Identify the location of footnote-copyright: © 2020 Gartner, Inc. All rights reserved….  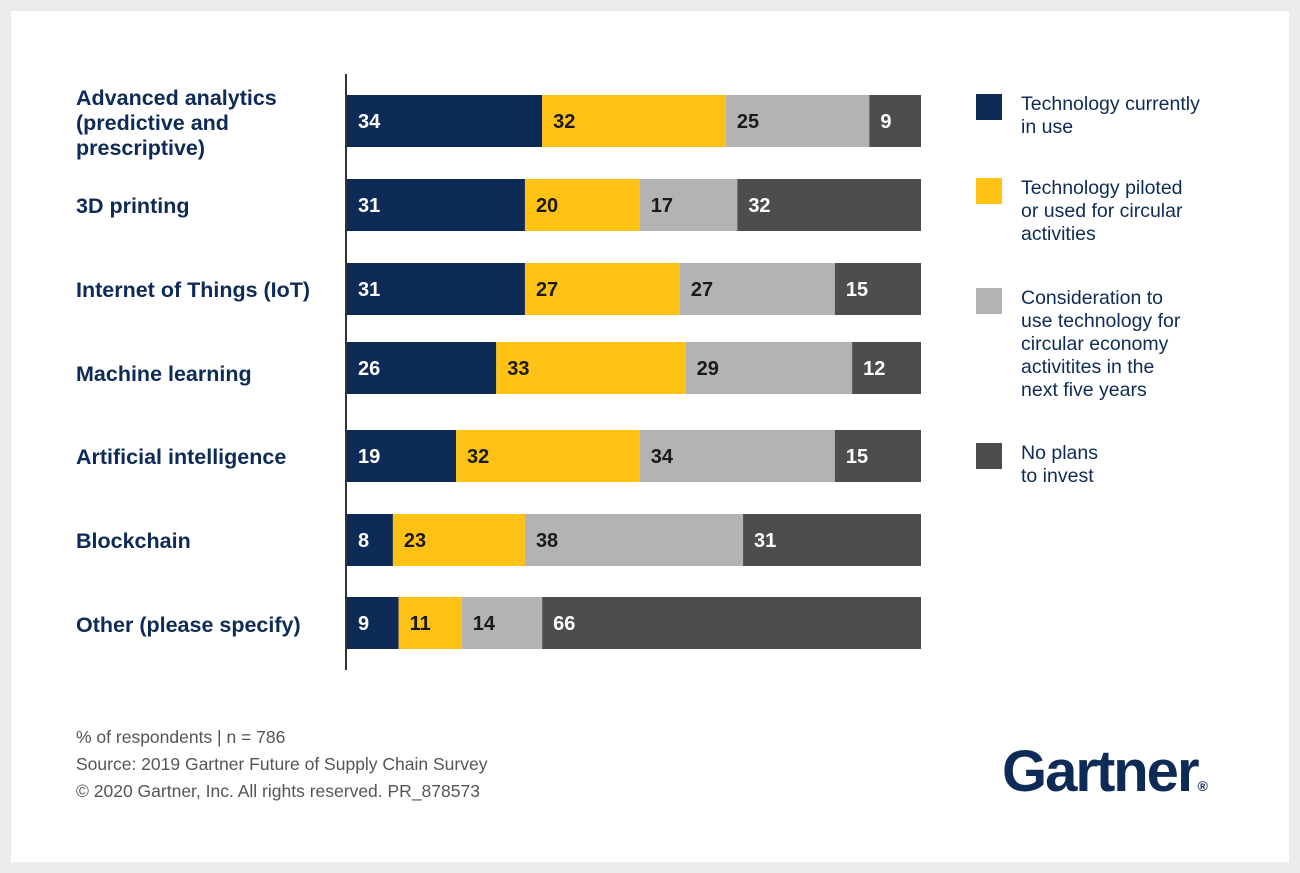
(278, 791).